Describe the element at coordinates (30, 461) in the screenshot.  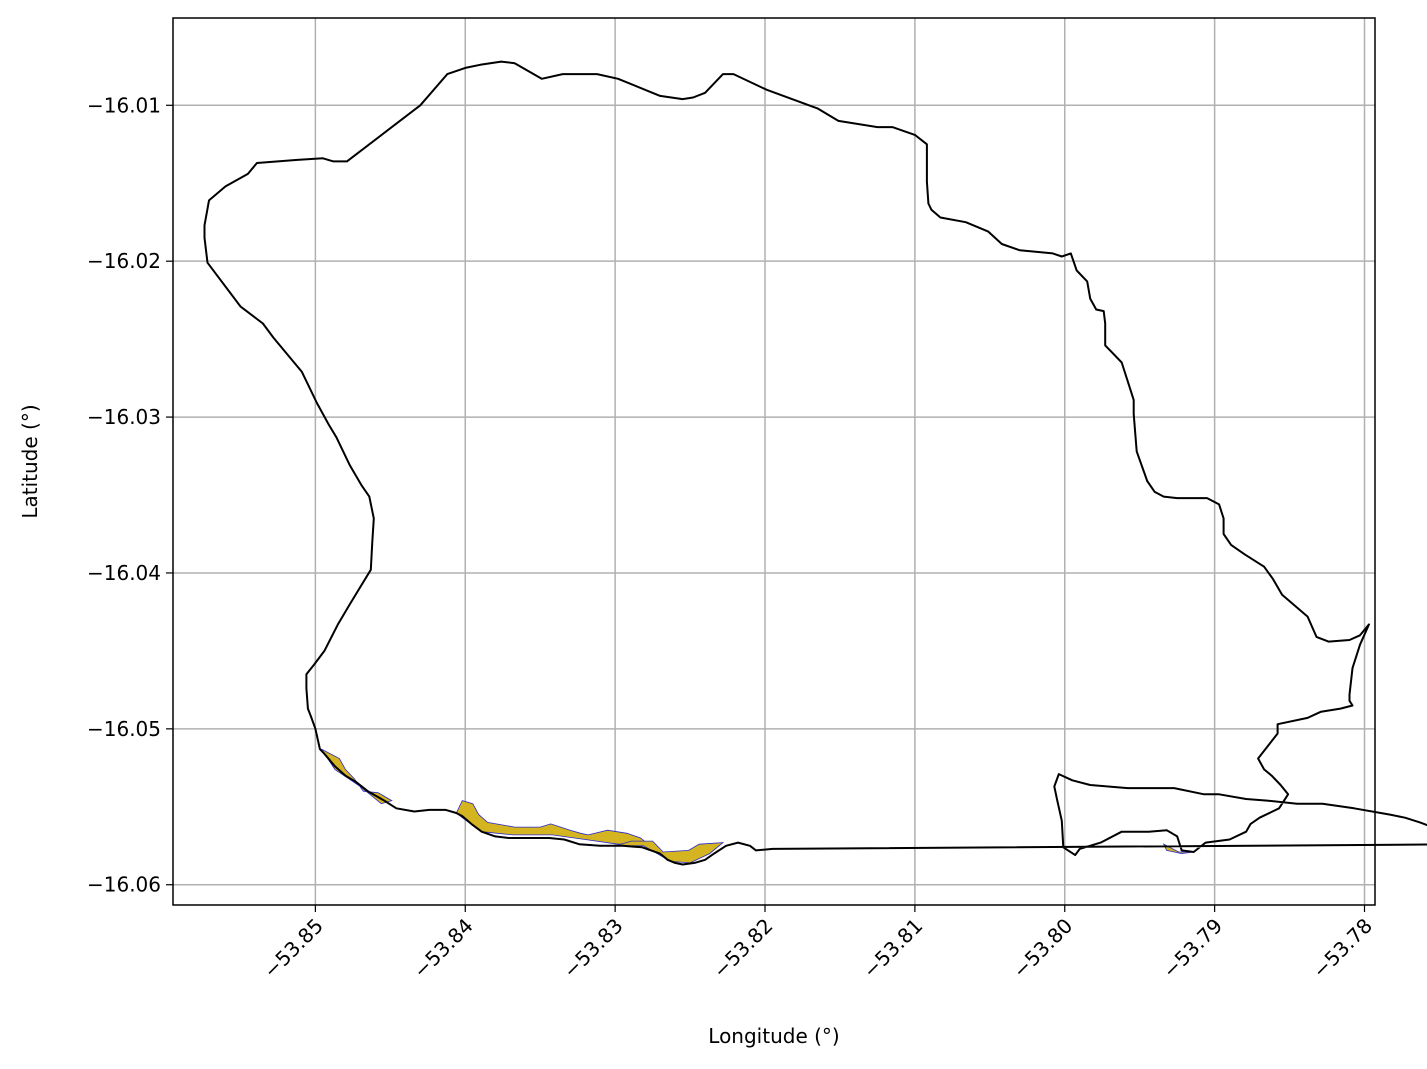
I see `y-axis-label: Latitude (°)` at that location.